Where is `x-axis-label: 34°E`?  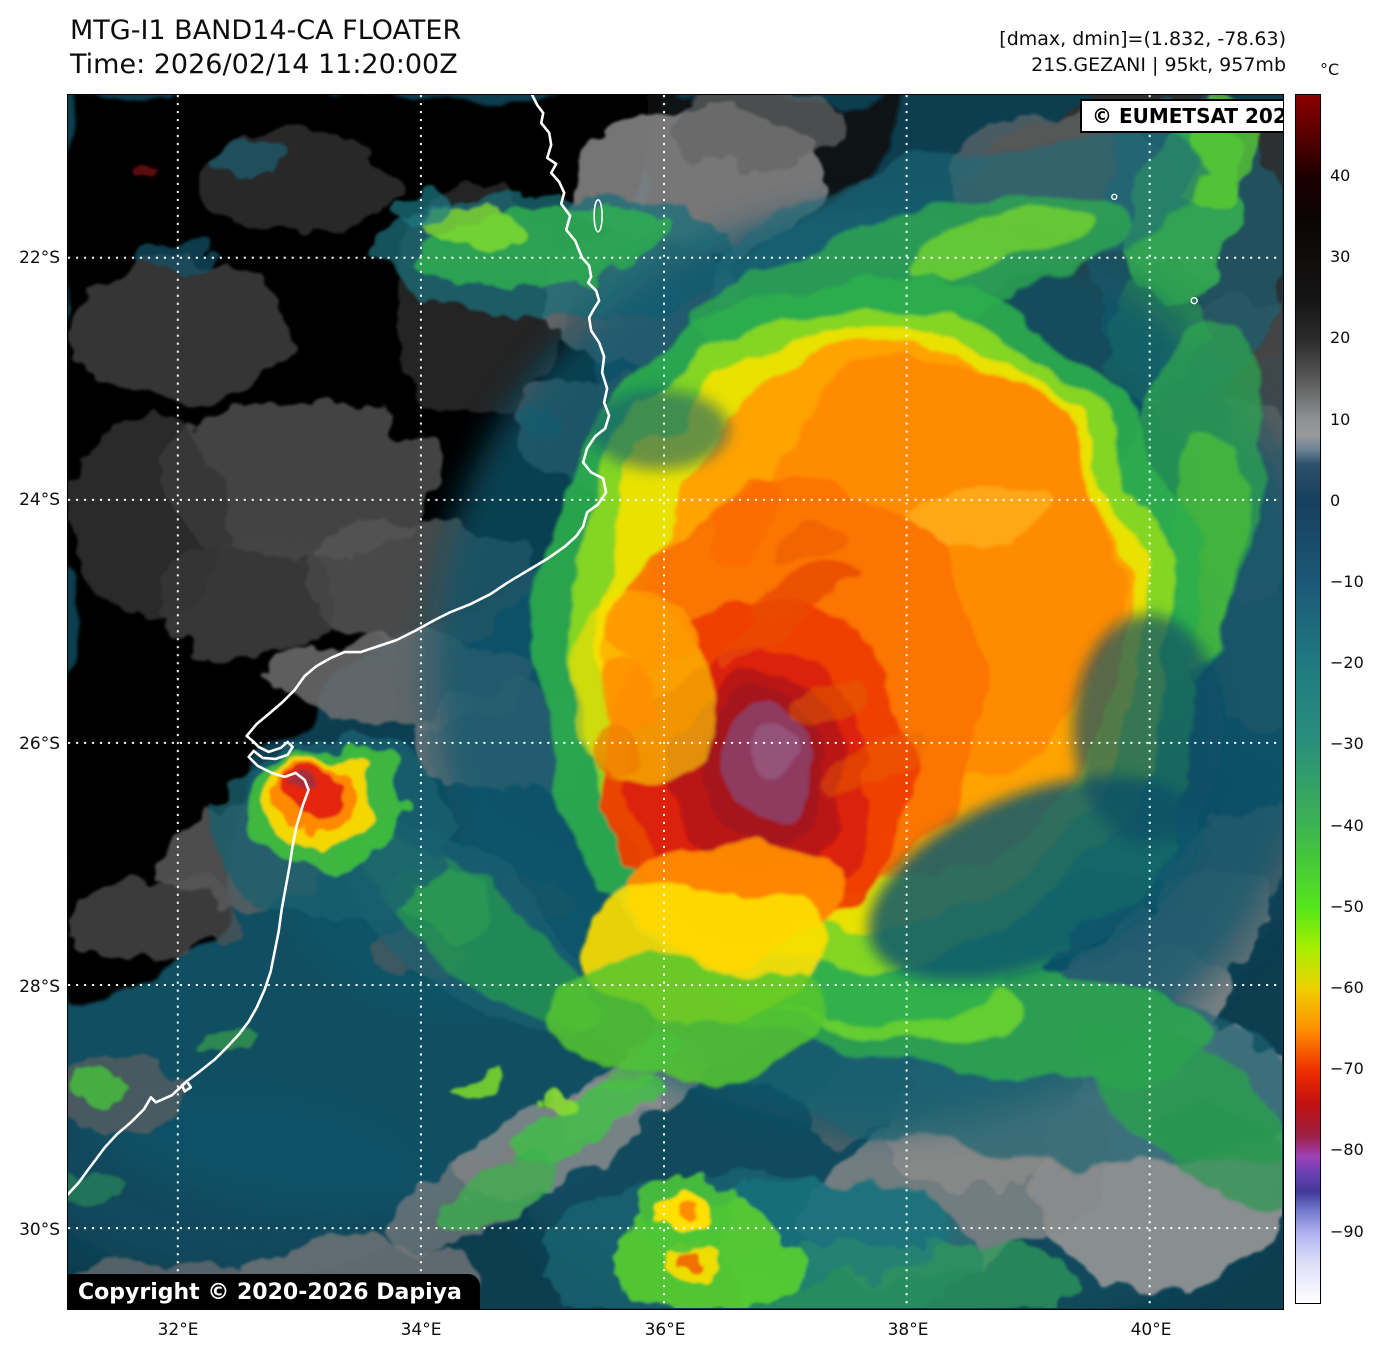 x-axis-label: 34°E is located at coordinates (421, 1330).